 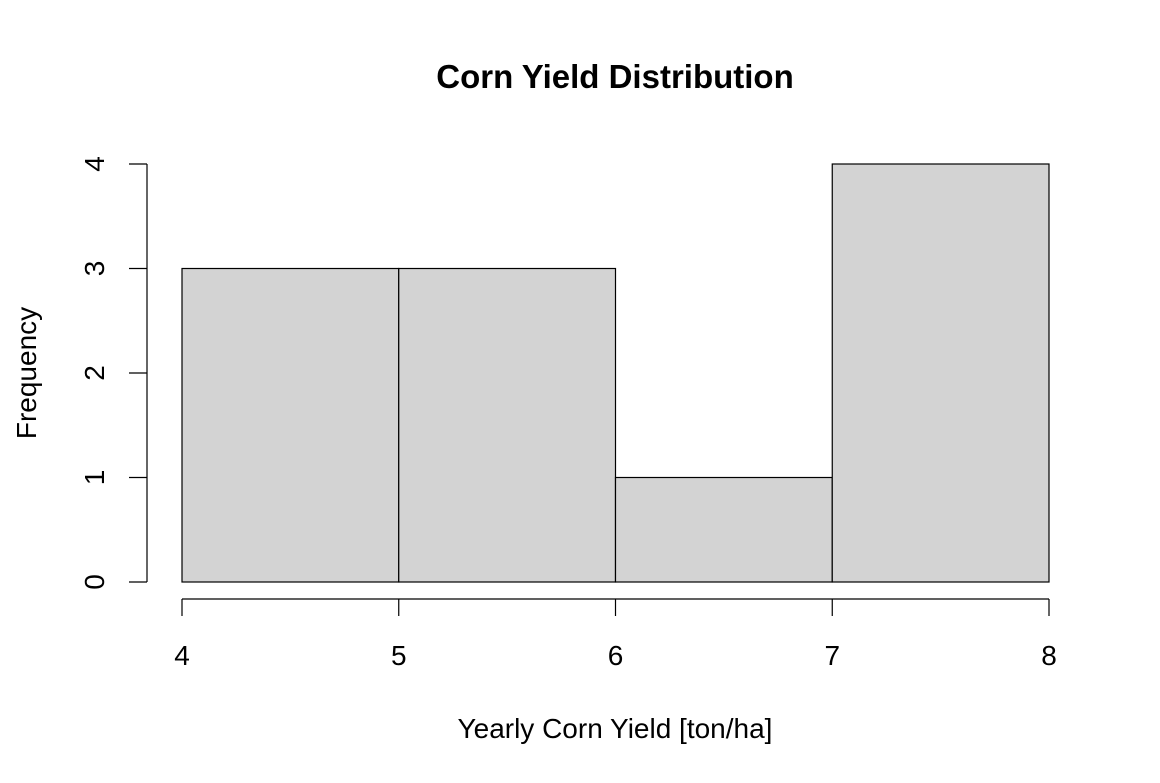 I want to click on y-tick-label-4: 4, so click(x=94, y=164).